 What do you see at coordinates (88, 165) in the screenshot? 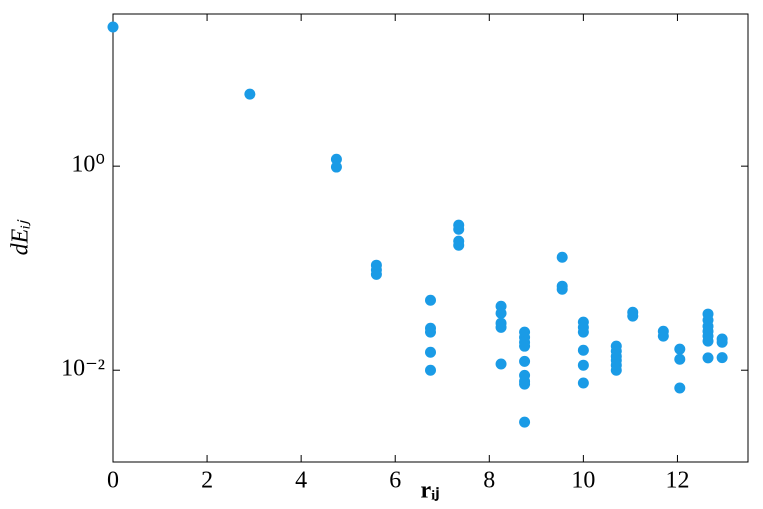
I see `y-tick-label: 10⁰` at bounding box center [88, 165].